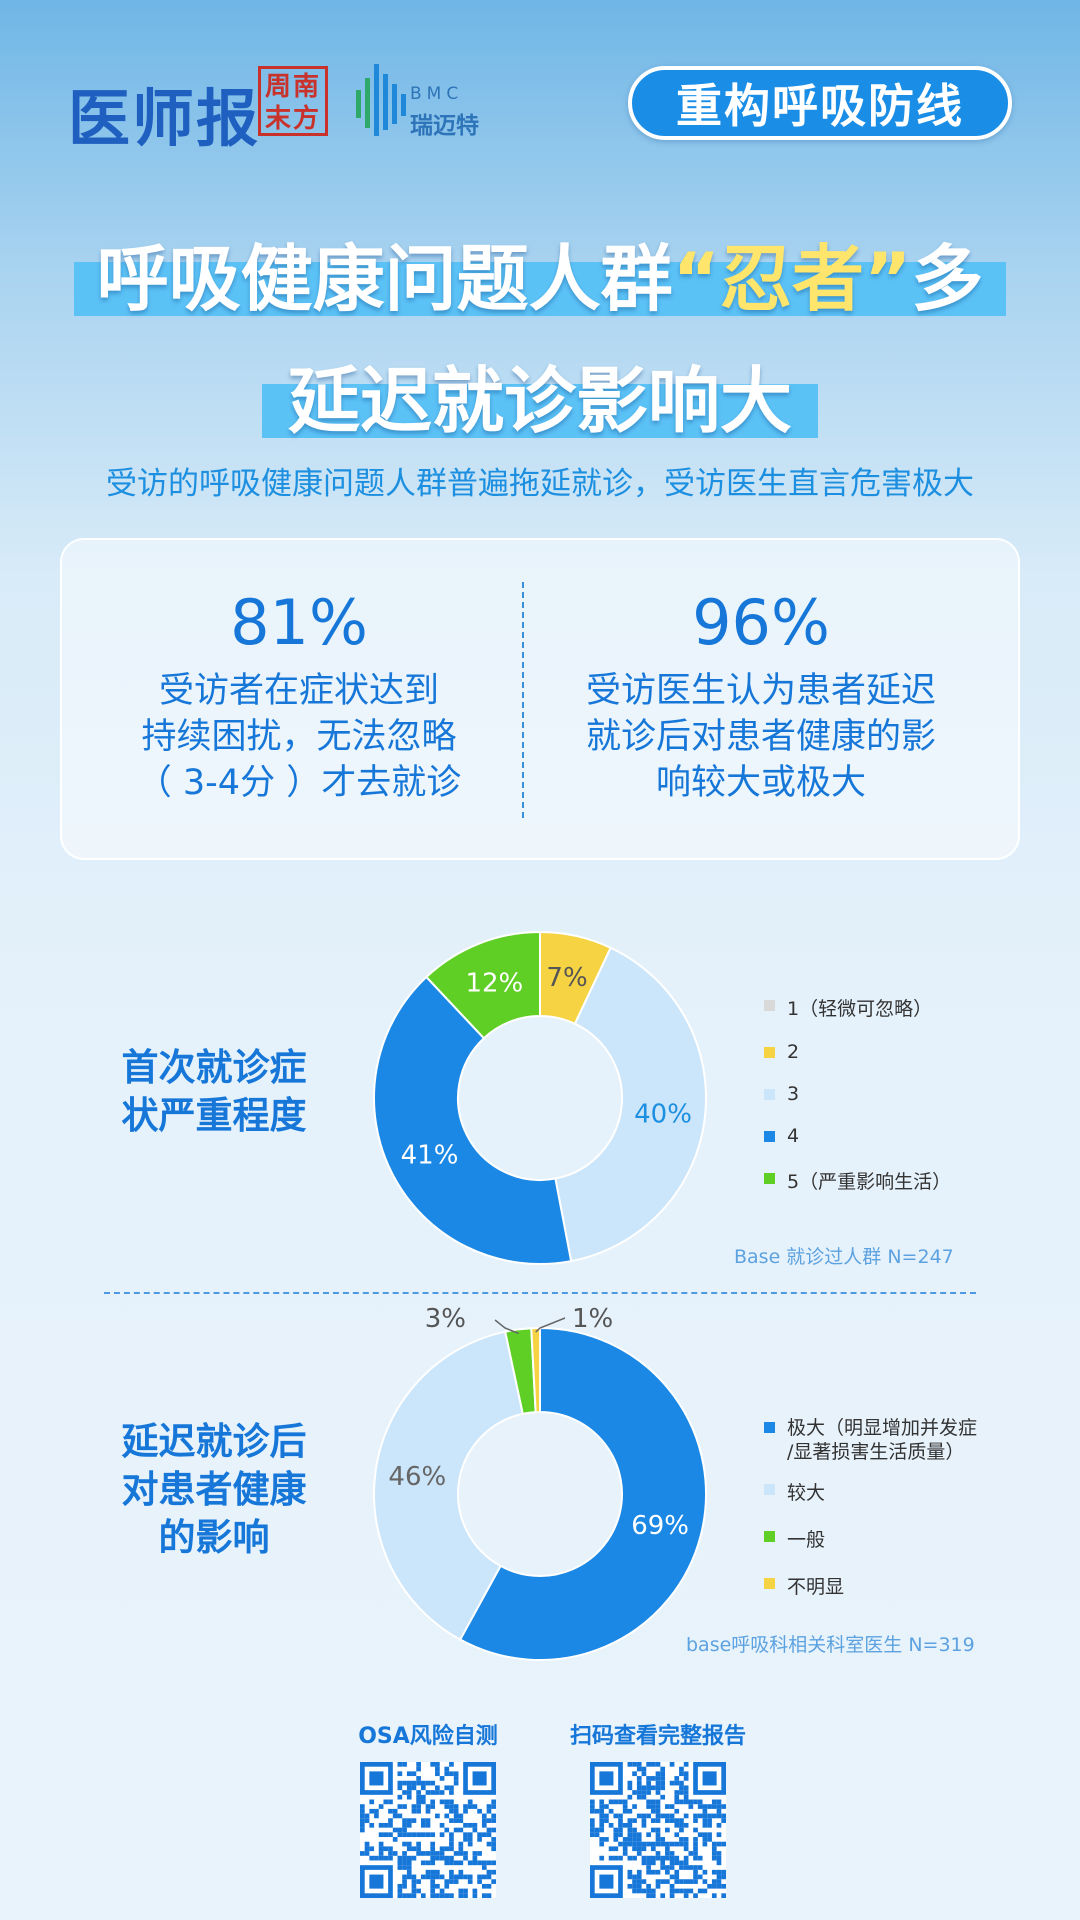 The width and height of the screenshot is (1080, 1920). Describe the element at coordinates (806, 1540) in the screenshot. I see `legend-label: 一般` at that location.